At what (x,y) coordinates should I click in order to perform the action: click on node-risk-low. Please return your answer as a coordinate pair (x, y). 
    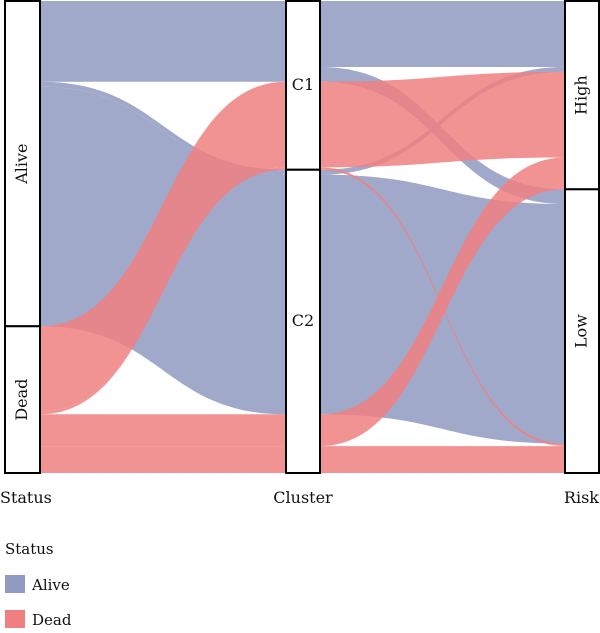
    Looking at the image, I should click on (582, 331).